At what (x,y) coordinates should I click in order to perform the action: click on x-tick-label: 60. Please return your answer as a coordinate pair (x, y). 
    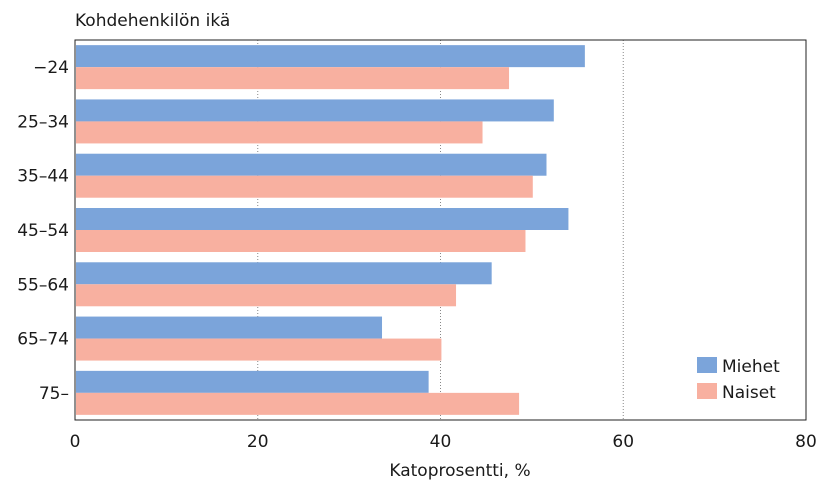
    Looking at the image, I should click on (623, 442).